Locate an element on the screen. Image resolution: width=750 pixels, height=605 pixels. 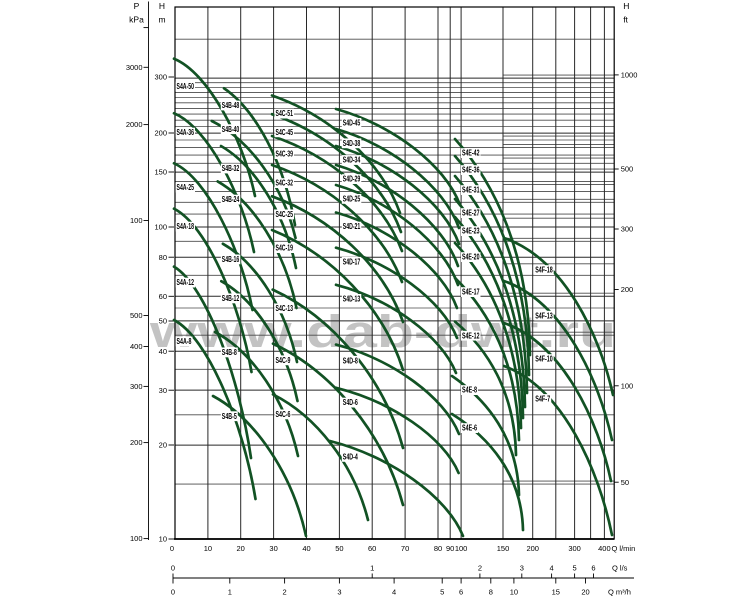
svg-text: S4D-29 is located at coordinates (352, 179).